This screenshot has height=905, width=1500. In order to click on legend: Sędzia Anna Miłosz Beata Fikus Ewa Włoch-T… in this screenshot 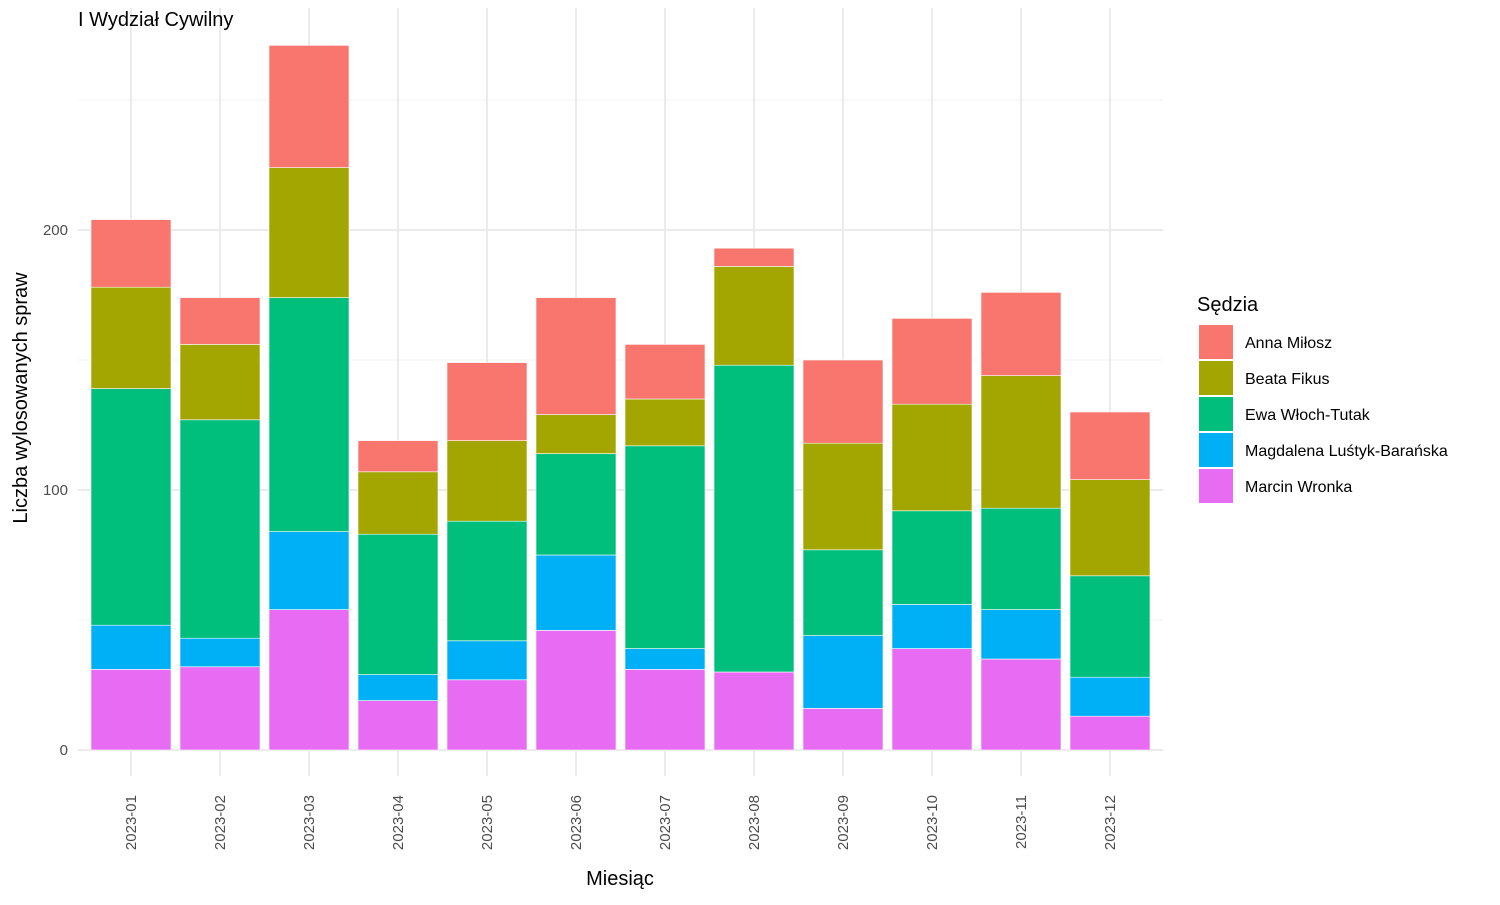, I will do `click(1322, 398)`.